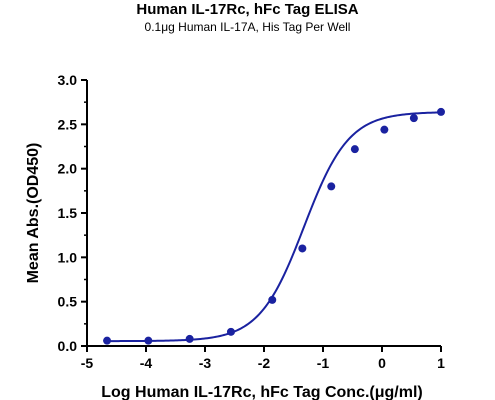  Describe the element at coordinates (68, 169) in the screenshot. I see `y-tick-label: 2.0` at that location.